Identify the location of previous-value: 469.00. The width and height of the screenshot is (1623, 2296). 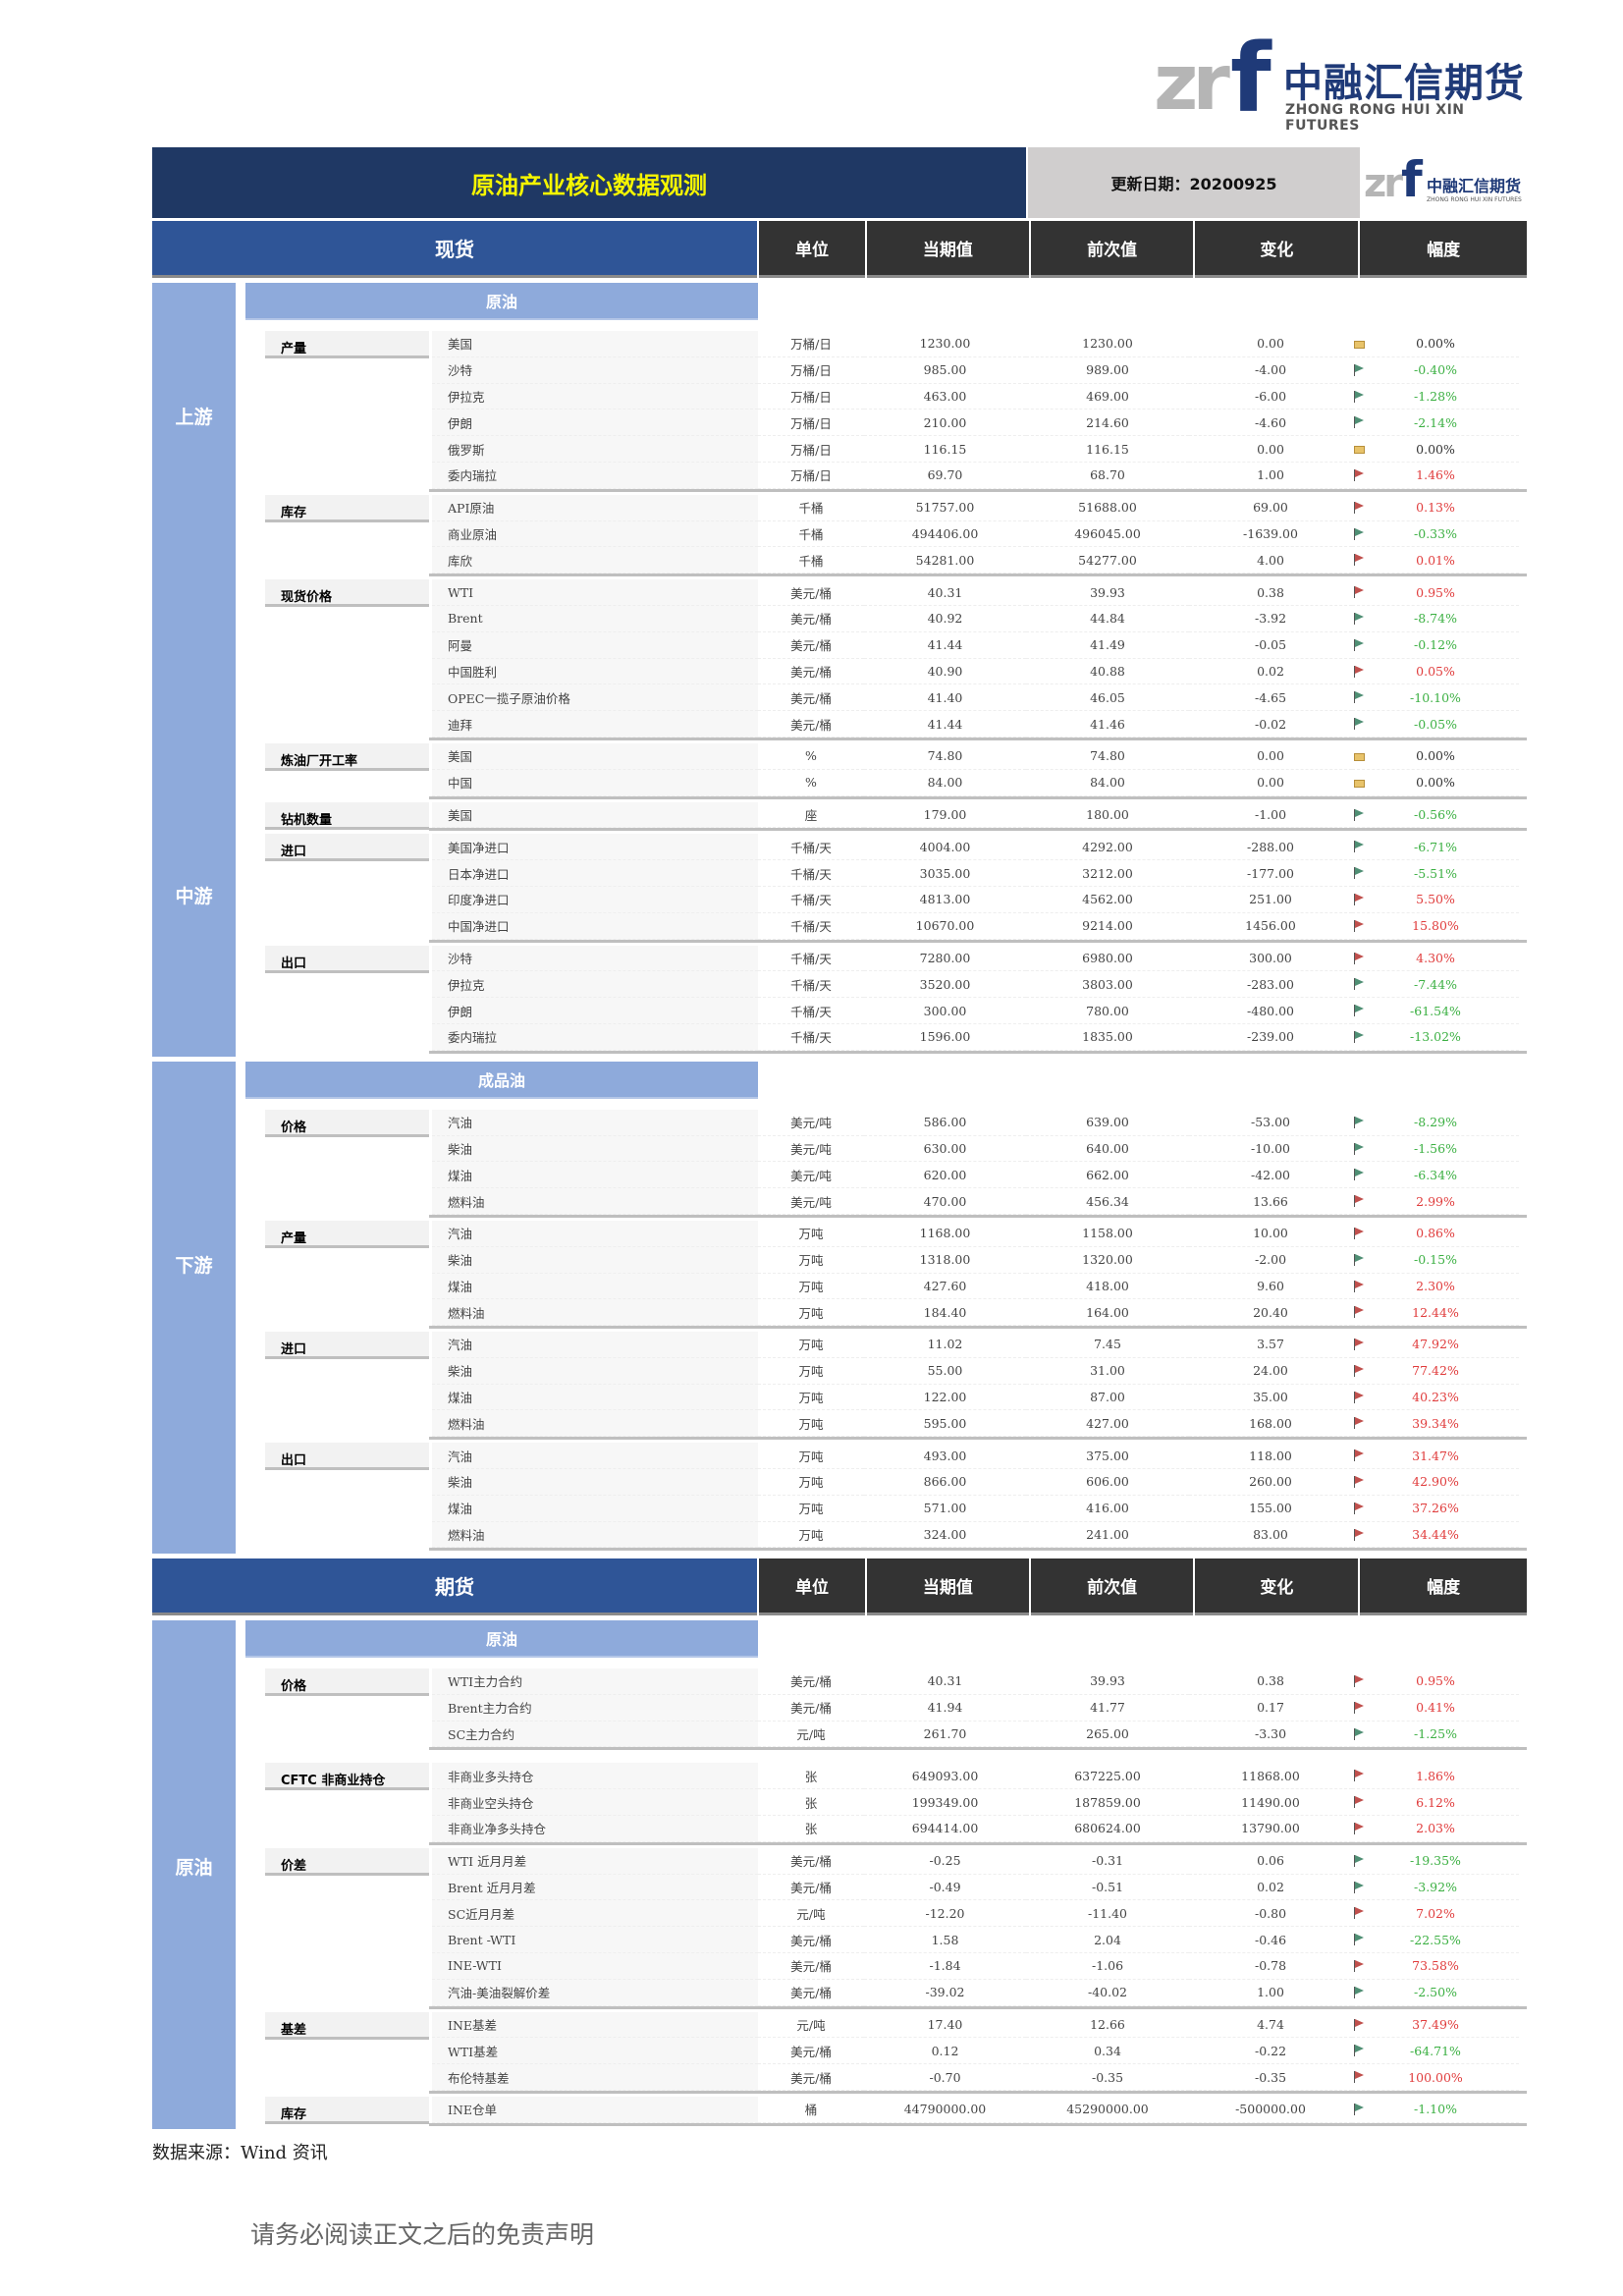
(1107, 397).